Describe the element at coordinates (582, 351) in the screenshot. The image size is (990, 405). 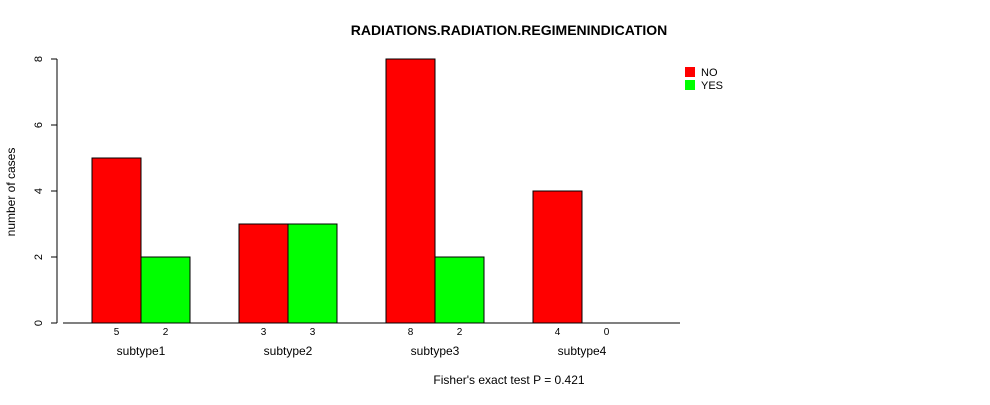
I see `category-label-subtype4: subtype4` at that location.